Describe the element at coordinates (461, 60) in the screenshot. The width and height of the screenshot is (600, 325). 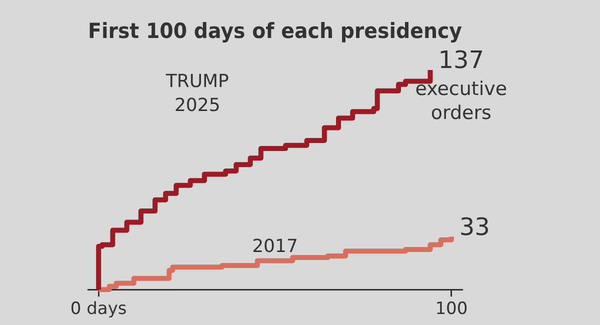
I see `data-label: 137` at that location.